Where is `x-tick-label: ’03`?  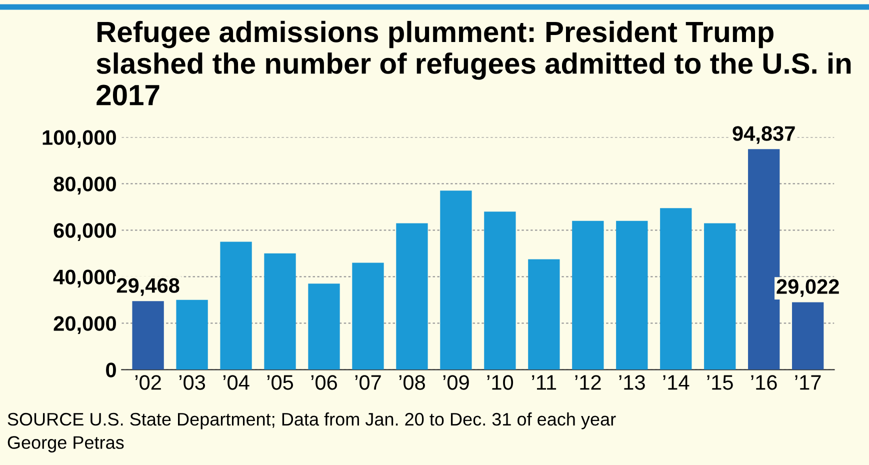
x-tick-label: ’03 is located at coordinates (192, 382).